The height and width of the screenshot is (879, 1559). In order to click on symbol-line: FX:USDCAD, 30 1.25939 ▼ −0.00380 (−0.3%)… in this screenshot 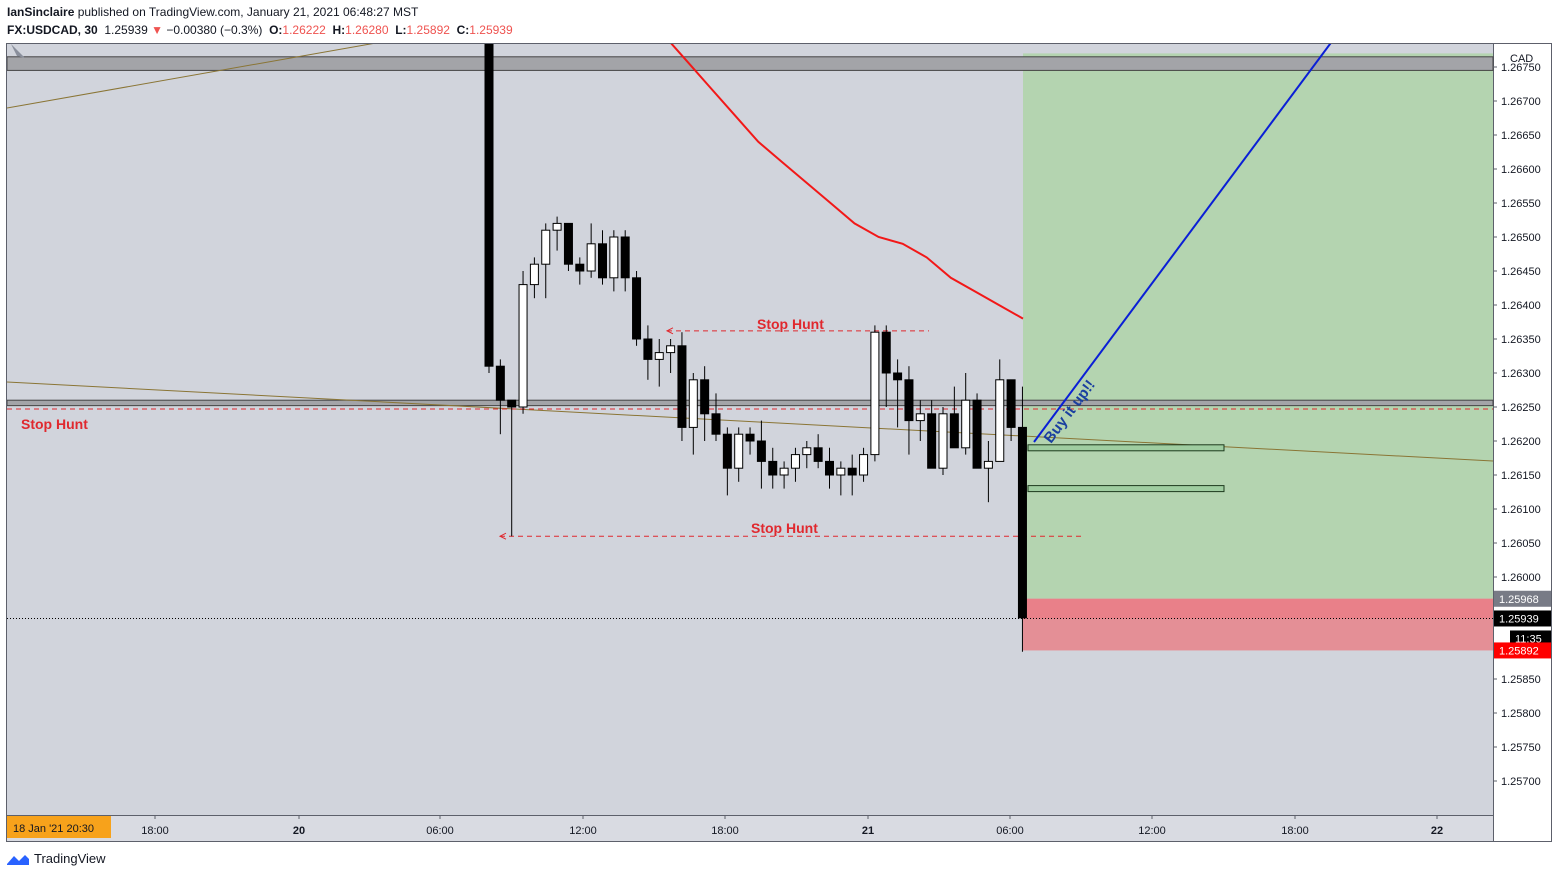, I will do `click(260, 30)`.